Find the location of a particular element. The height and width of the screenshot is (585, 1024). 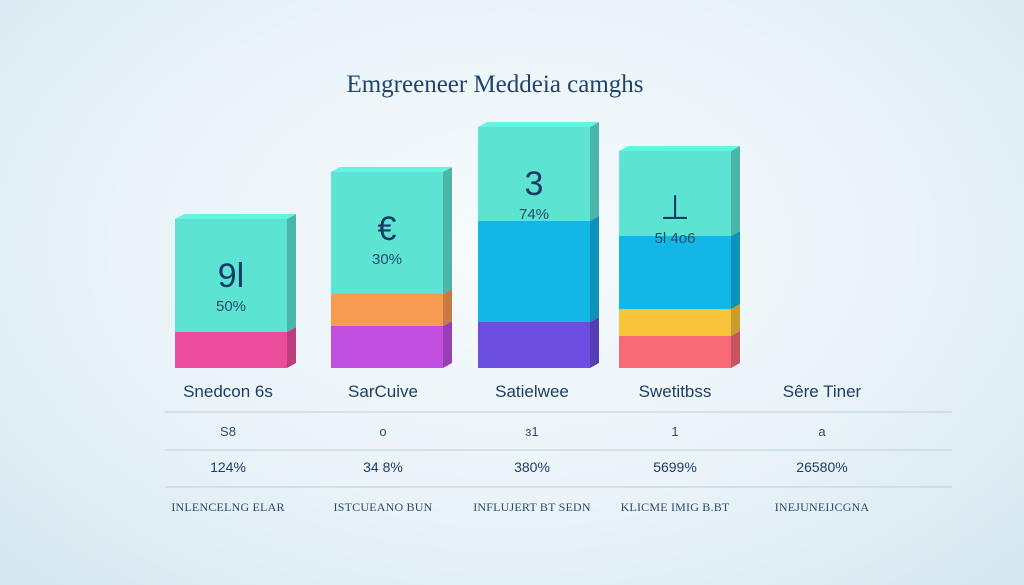

bar-segment-coral is located at coordinates (675, 352).